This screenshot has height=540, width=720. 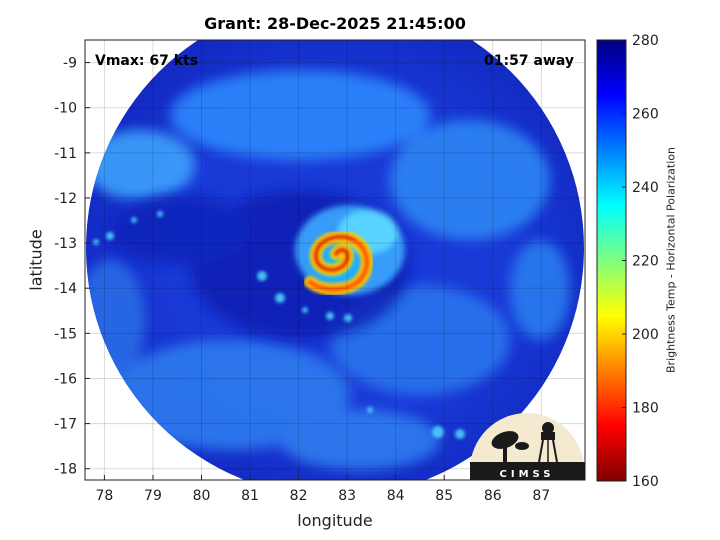 What do you see at coordinates (65, 244) in the screenshot?
I see `y-tick-label: -13` at bounding box center [65, 244].